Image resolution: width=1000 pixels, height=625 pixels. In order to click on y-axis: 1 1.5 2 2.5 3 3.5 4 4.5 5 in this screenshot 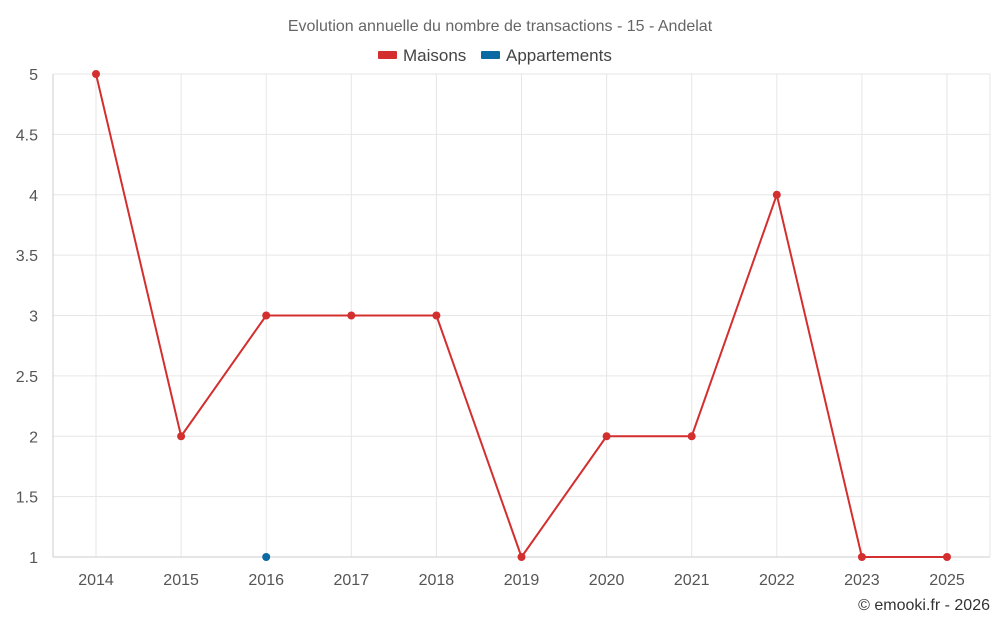, I will do `click(27, 317)`.